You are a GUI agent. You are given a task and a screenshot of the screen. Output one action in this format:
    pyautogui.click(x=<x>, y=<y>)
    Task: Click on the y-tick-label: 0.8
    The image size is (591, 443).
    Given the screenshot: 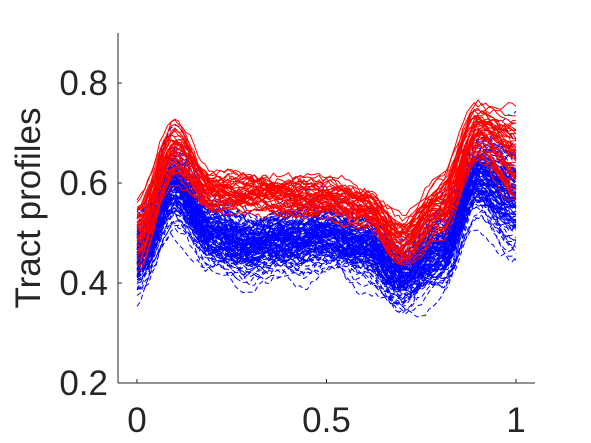 What is the action you would take?
    pyautogui.click(x=83, y=83)
    